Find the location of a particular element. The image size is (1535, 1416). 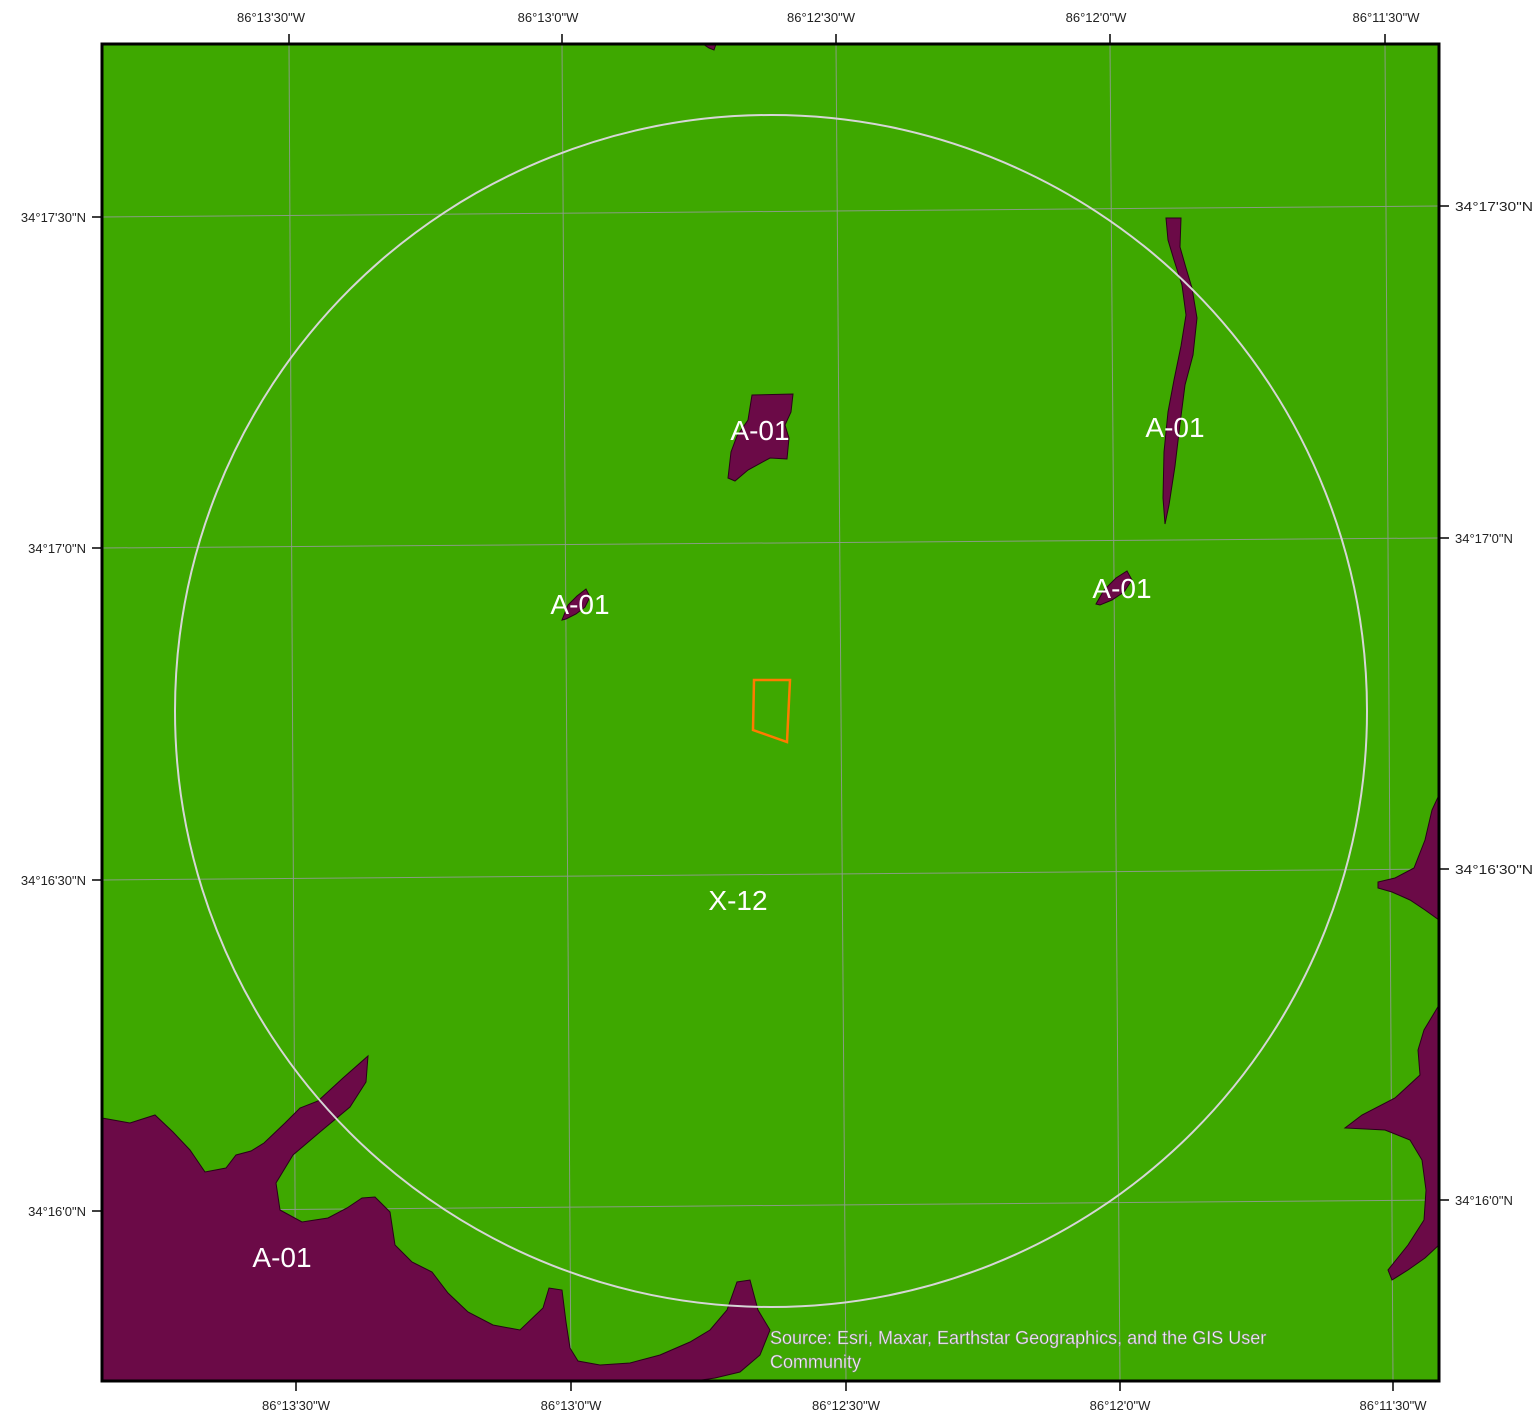

lat-label-left: 34°16'0"N is located at coordinates (57, 1211).